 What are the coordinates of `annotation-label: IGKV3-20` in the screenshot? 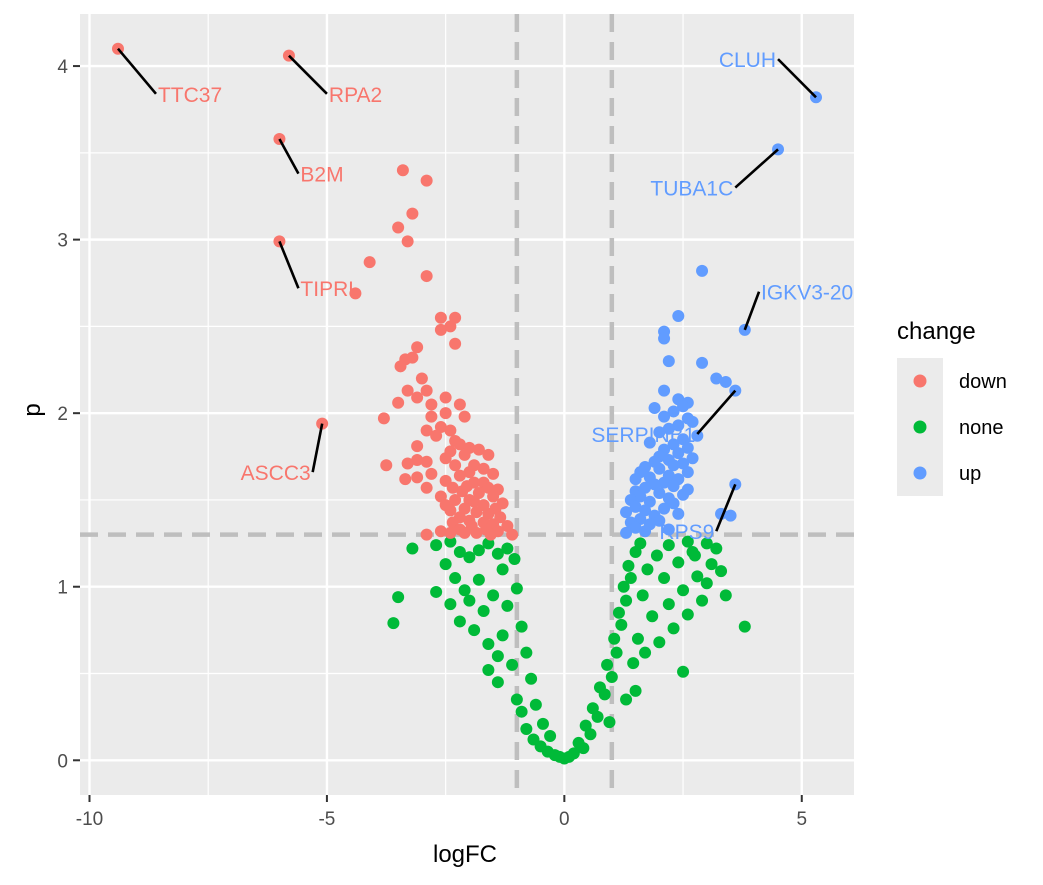 It's located at (807, 293).